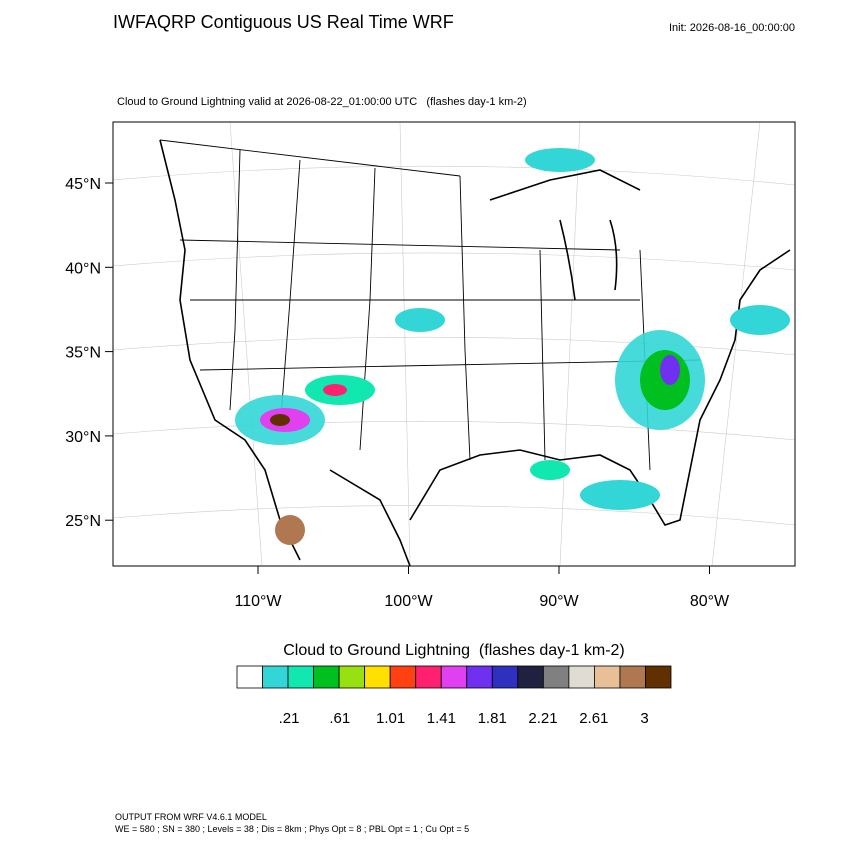 The image size is (850, 855). I want to click on lat-label: 25°N, so click(83, 521).